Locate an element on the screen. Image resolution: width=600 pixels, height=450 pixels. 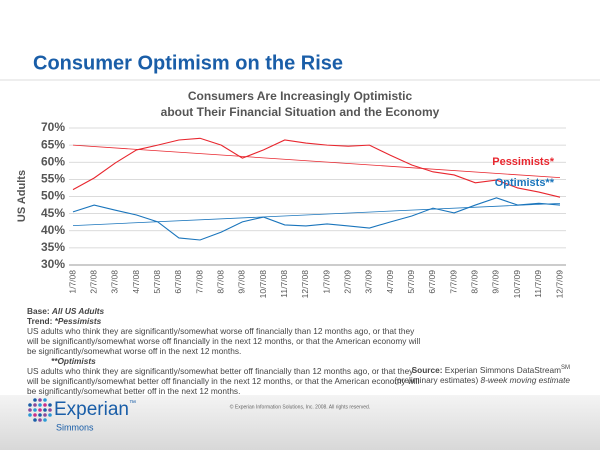
x-tick-label: 2/7/09 is located at coordinates (348, 282).